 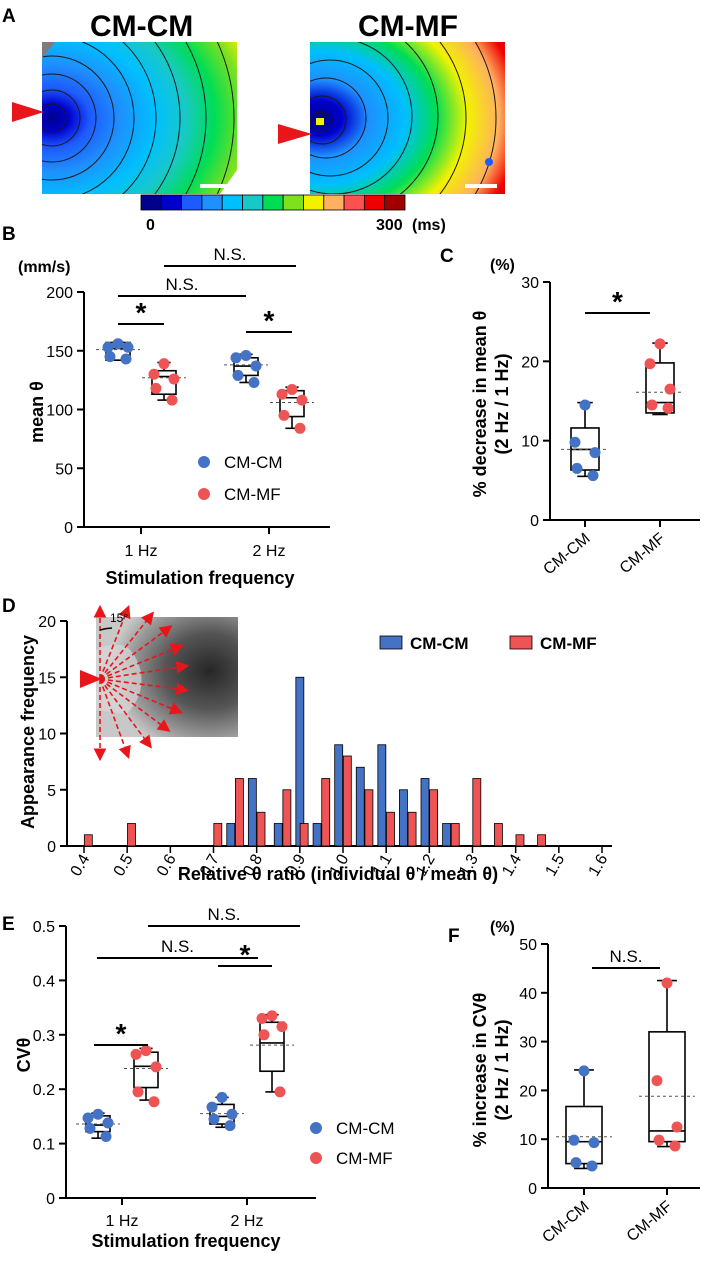 I want to click on x-tick-label: 1.5, so click(x=555, y=865).